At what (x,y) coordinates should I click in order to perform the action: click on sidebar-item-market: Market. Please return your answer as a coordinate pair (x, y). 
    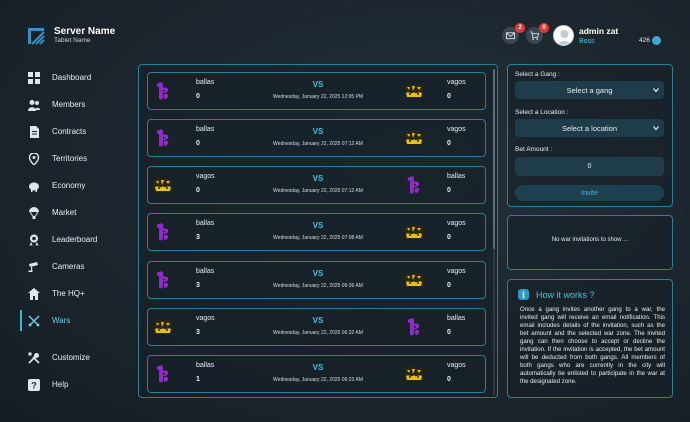
    Looking at the image, I should click on (75, 212).